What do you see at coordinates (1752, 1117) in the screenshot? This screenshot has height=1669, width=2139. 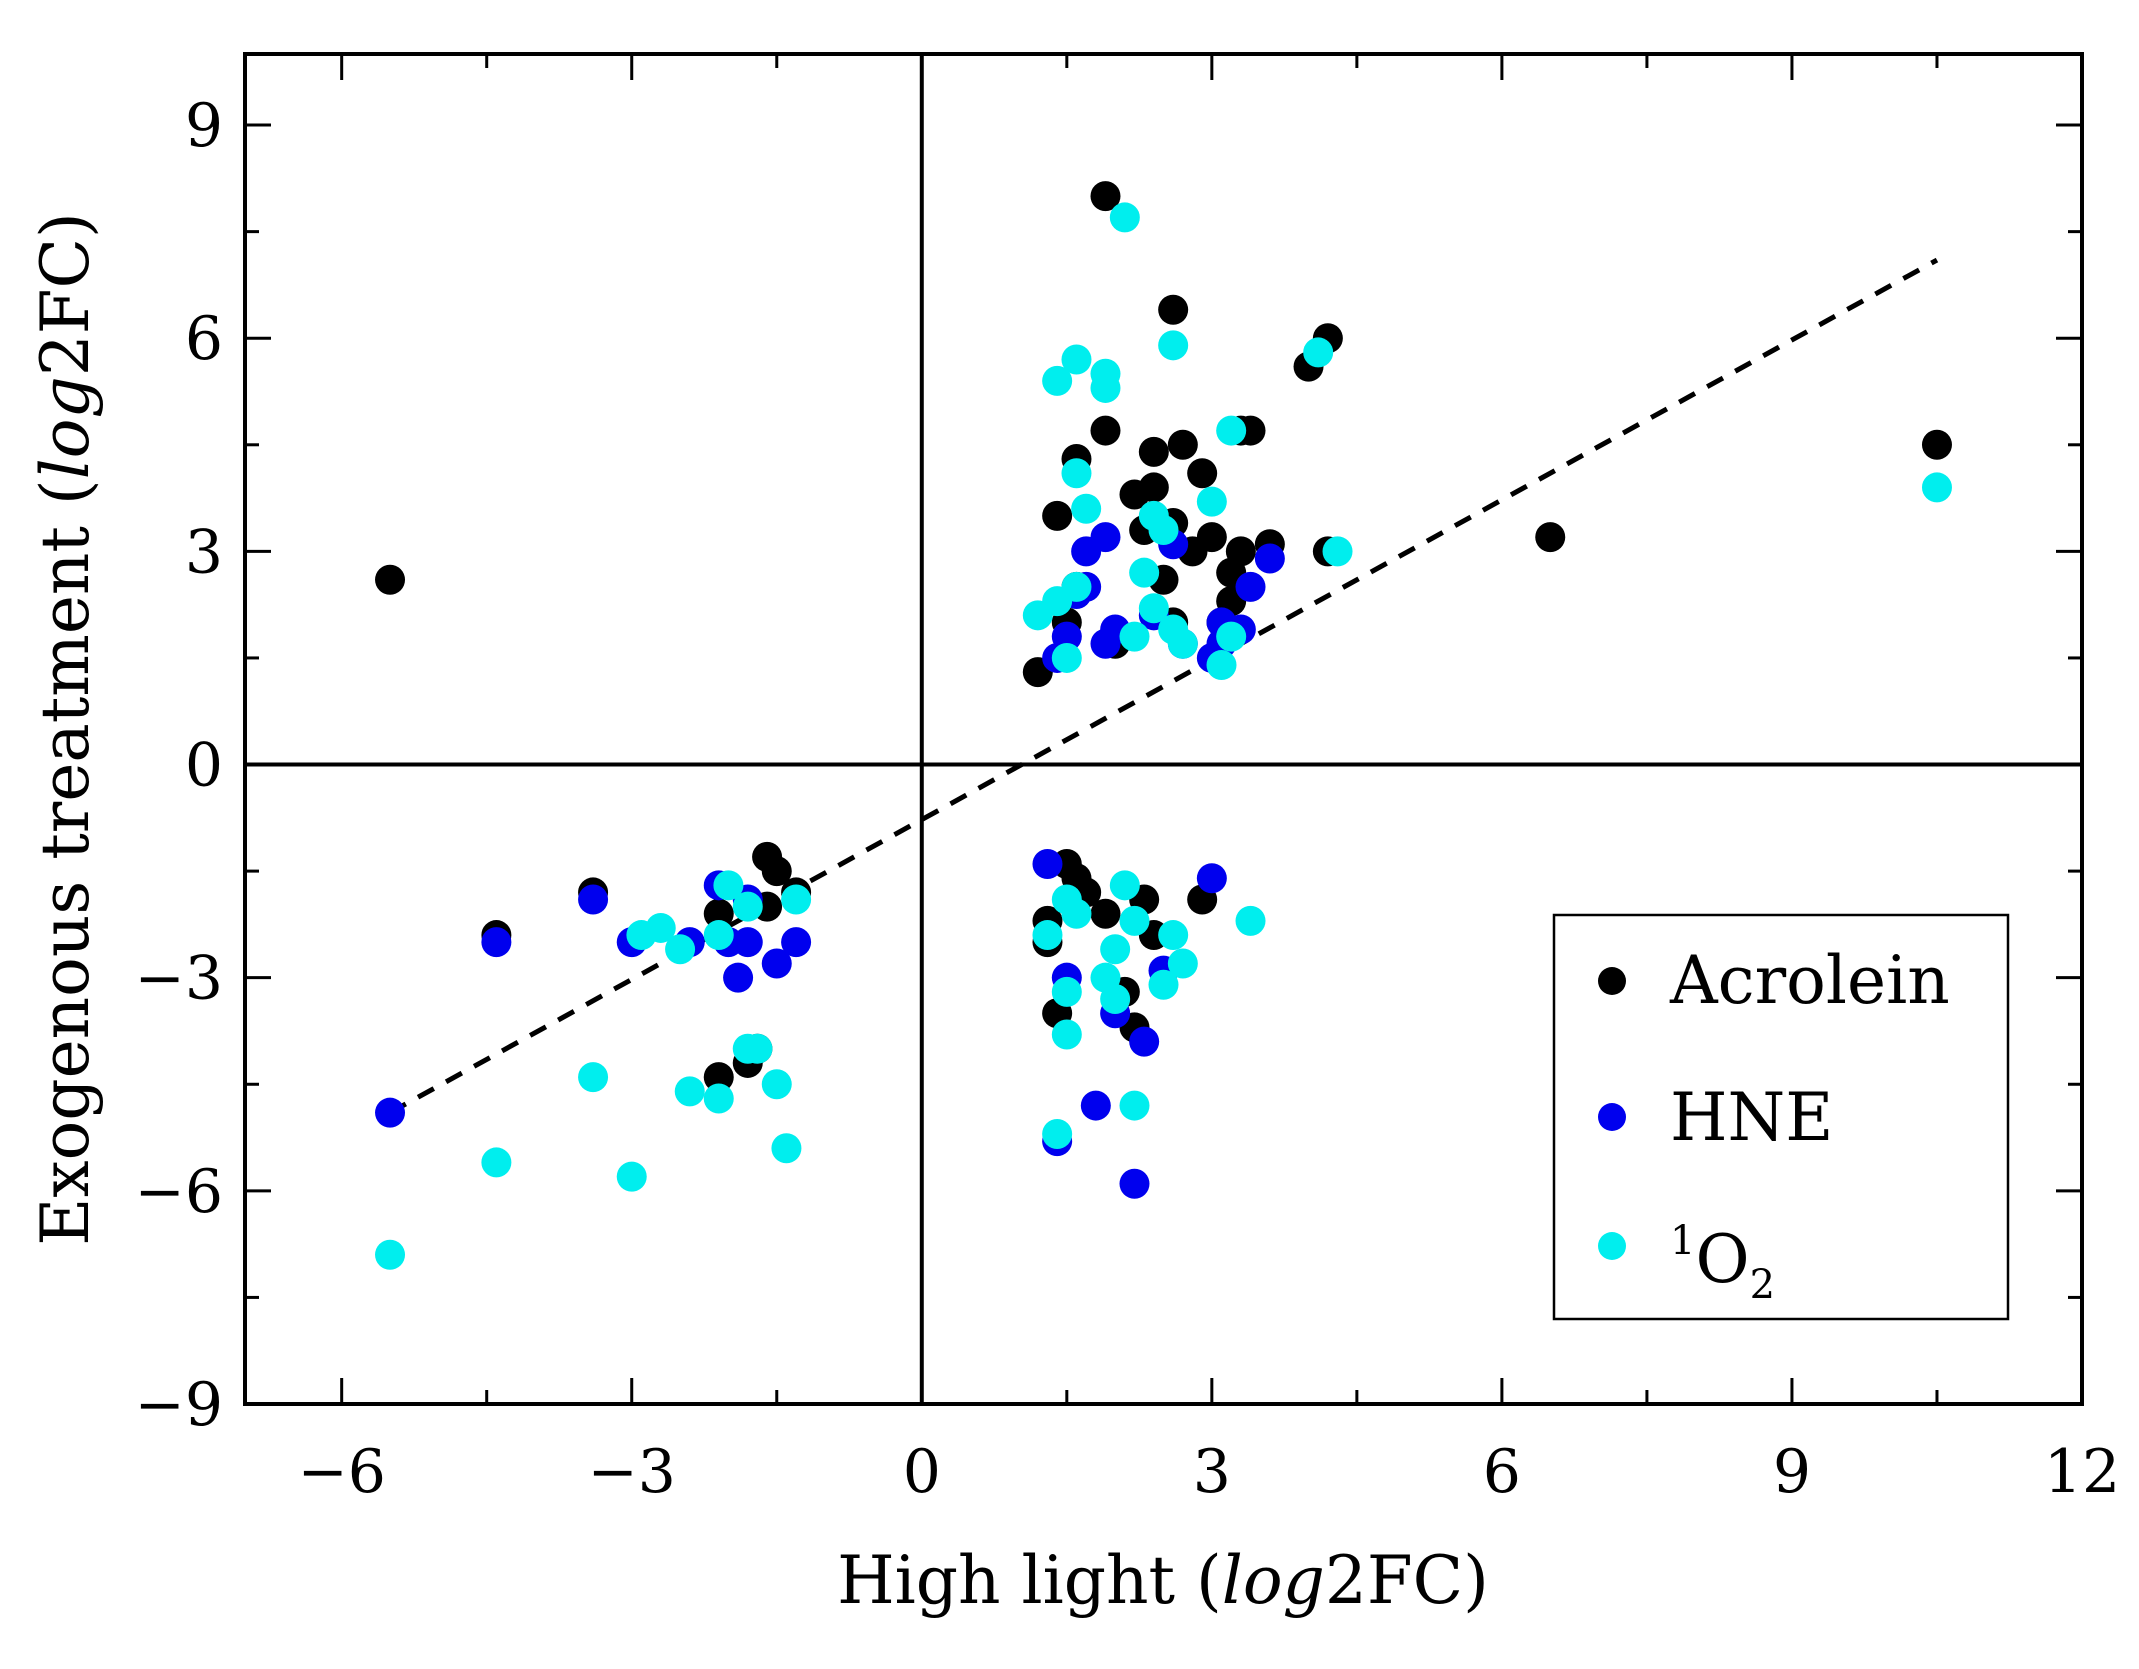 I see `legend-label-hne: HNE` at bounding box center [1752, 1117].